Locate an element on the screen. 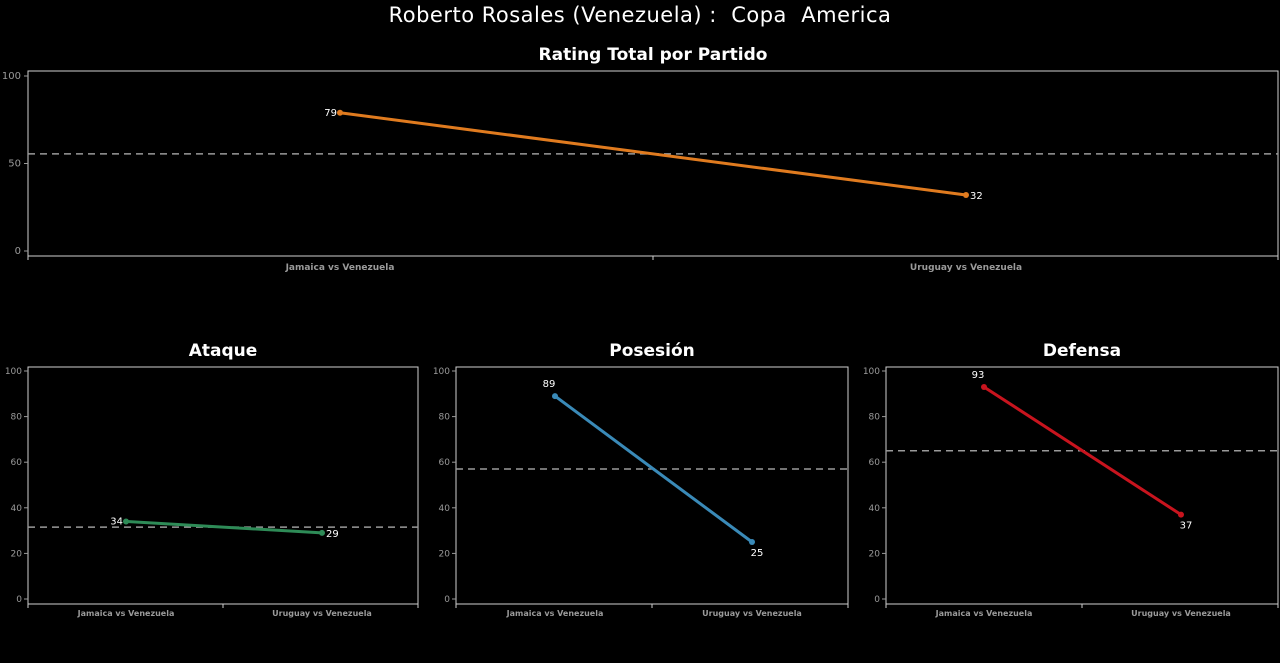 This screenshot has height=663, width=1280. posesion-data-label: 25 is located at coordinates (757, 553).